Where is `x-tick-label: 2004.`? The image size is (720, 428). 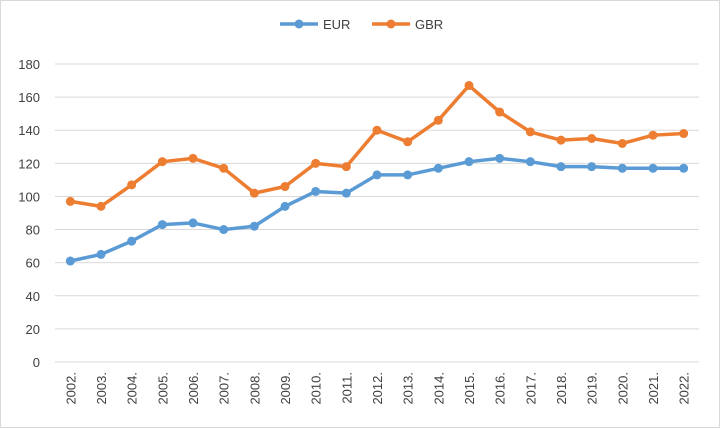 x-tick-label: 2004. is located at coordinates (132, 388).